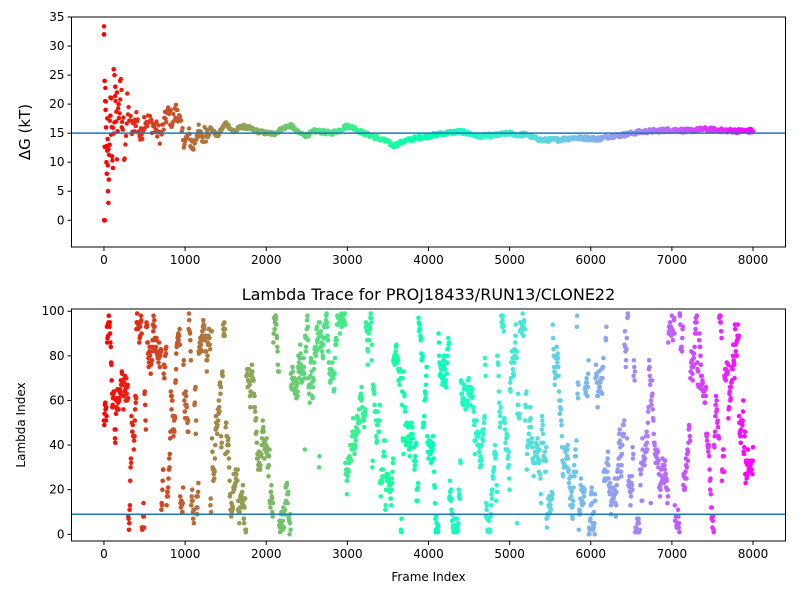 This screenshot has height=600, width=800. Describe the element at coordinates (104, 554) in the screenshot. I see `bottom-x-tick-label: 0` at that location.